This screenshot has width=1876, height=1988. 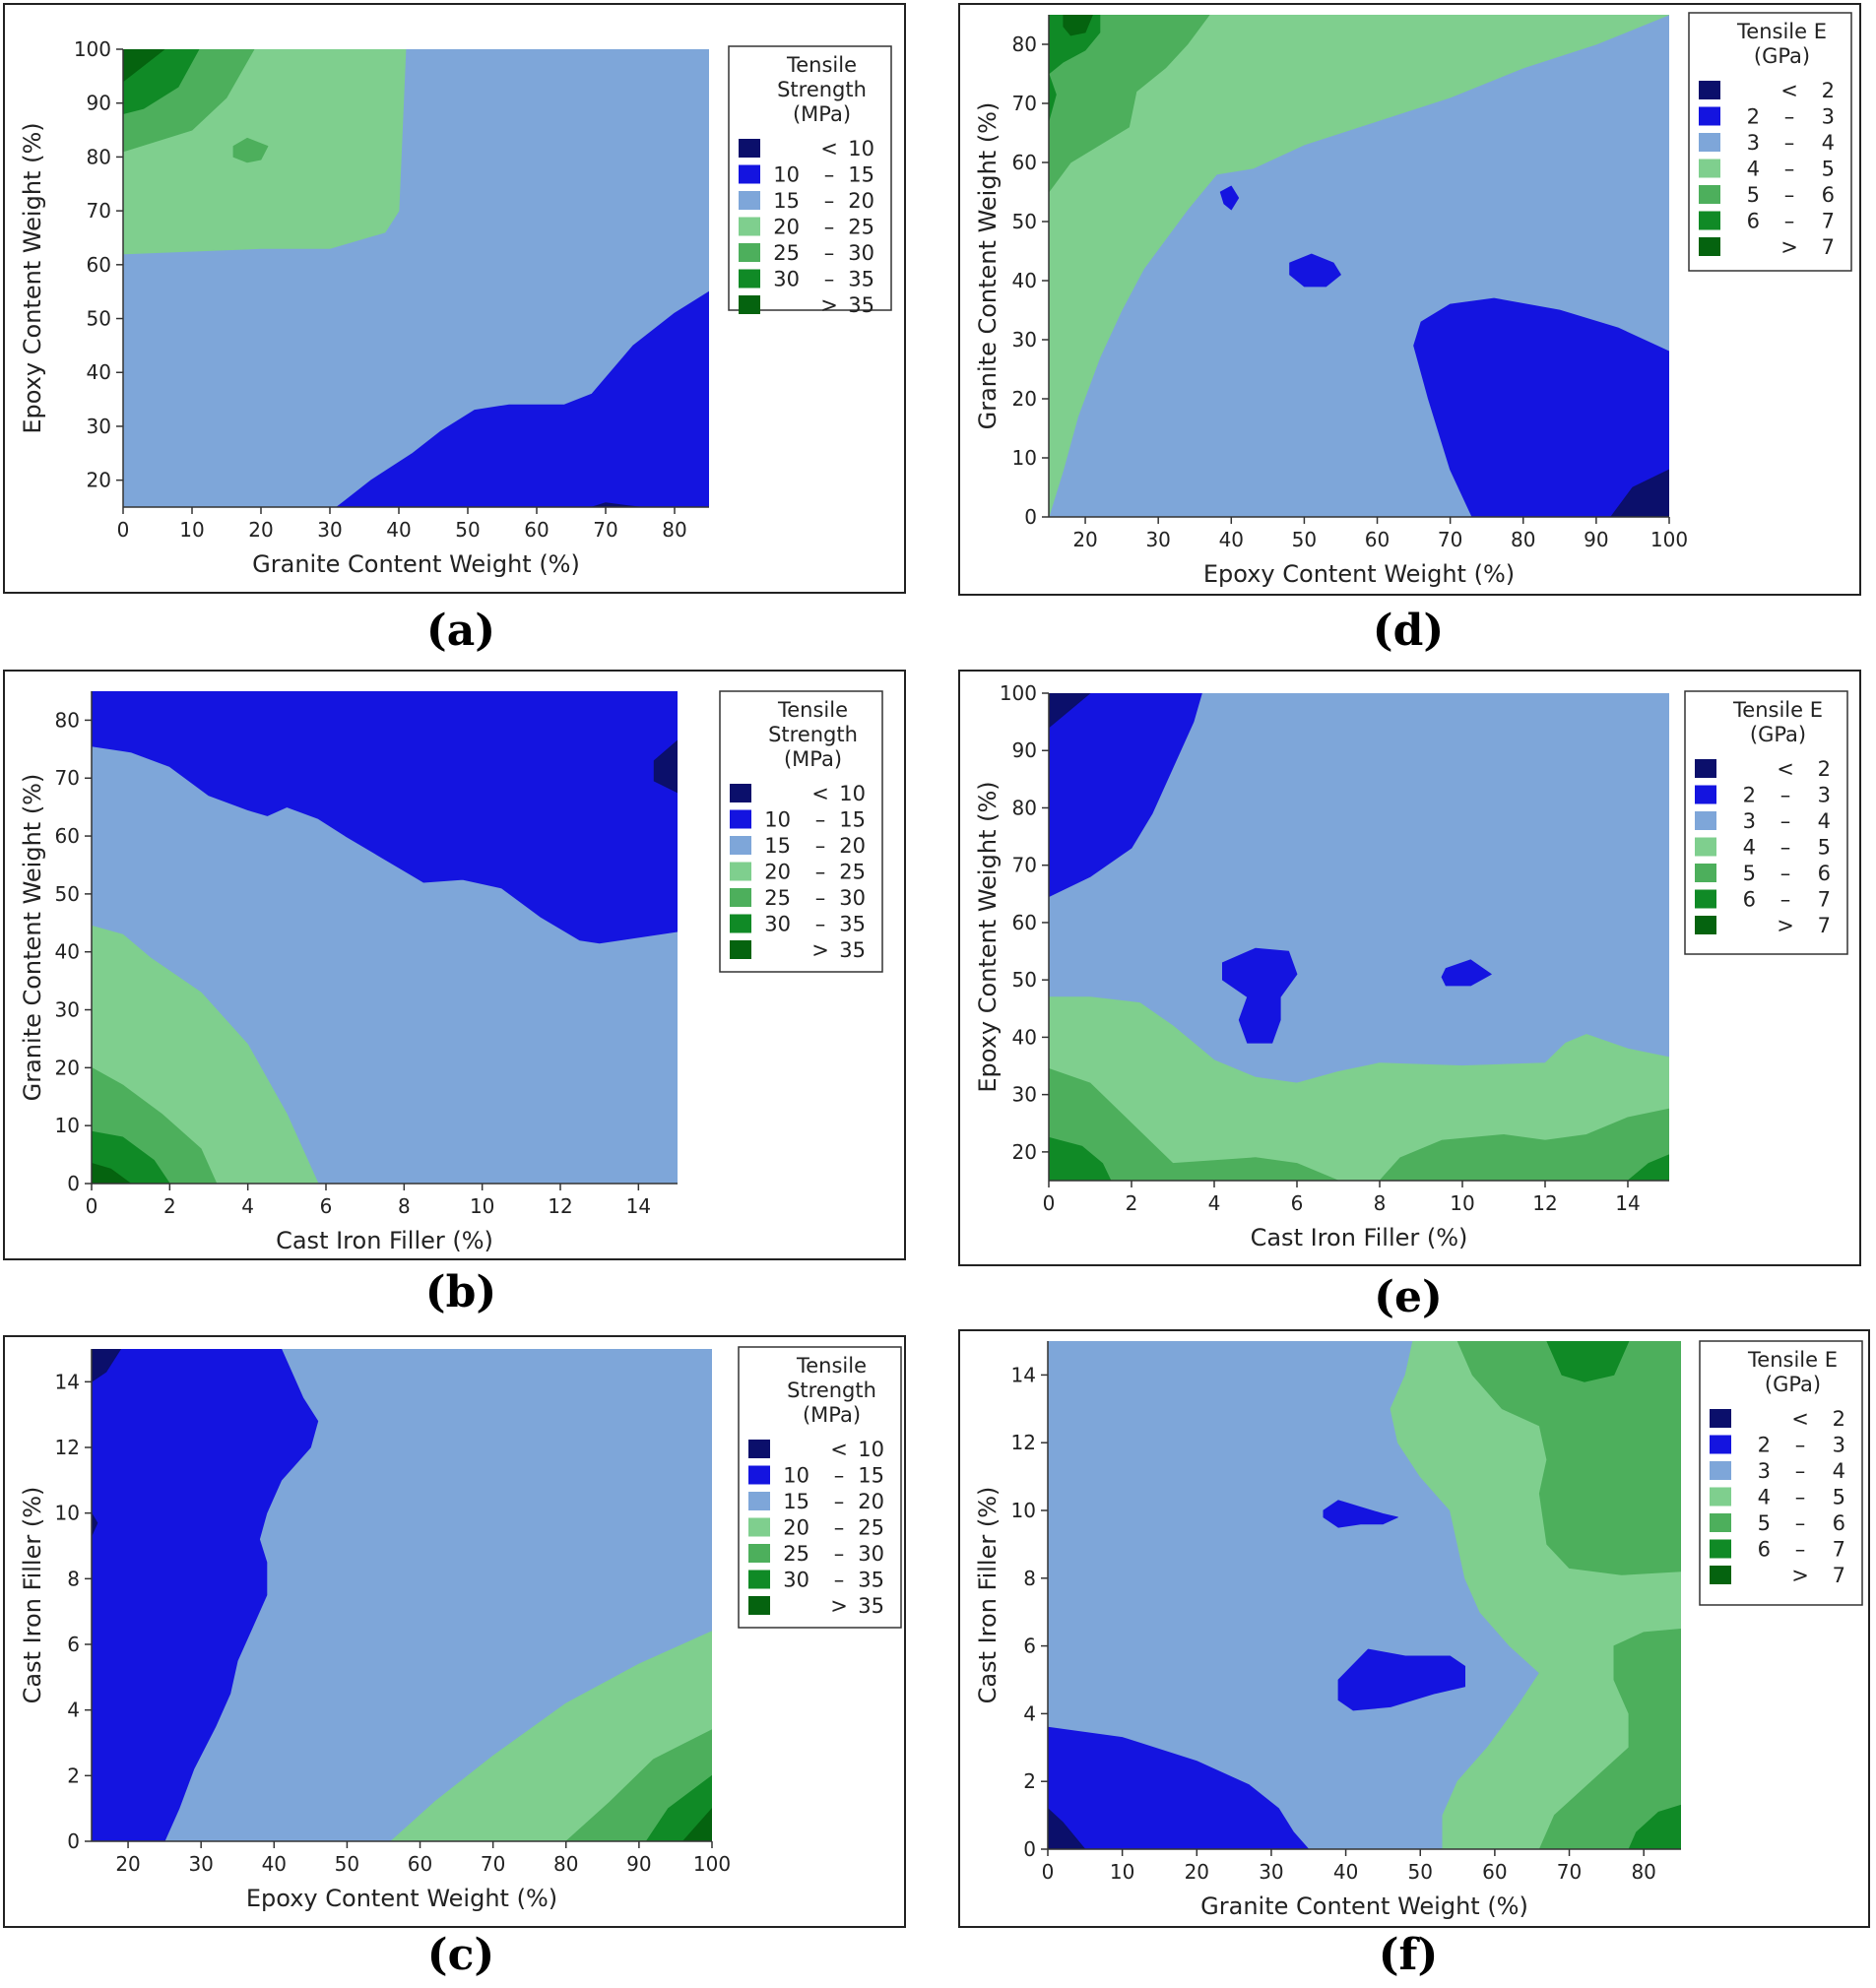 What do you see at coordinates (796, 1501) in the screenshot?
I see `legend-range-low: 15` at bounding box center [796, 1501].